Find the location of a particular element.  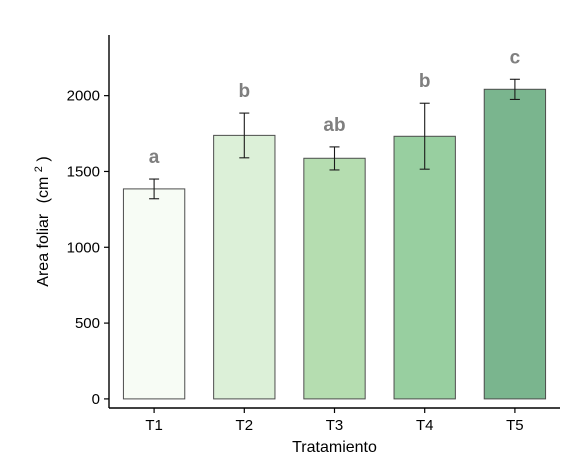

x-tick-label: T2 is located at coordinates (245, 425).